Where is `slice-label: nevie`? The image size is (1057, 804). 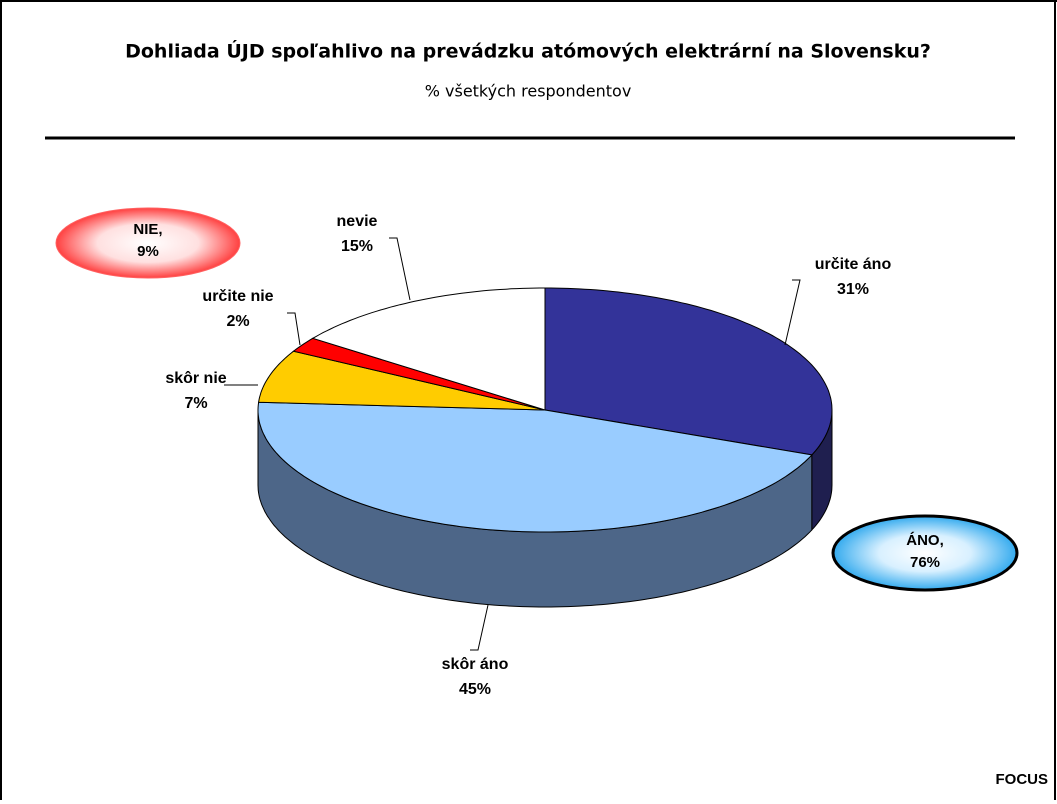
slice-label: nevie is located at coordinates (357, 221).